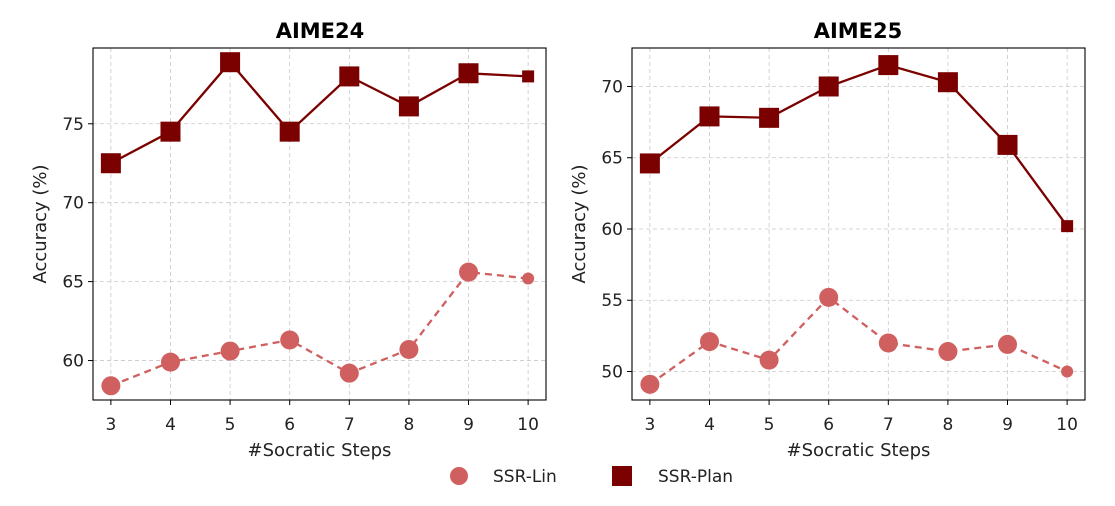 Image resolution: width=1115 pixels, height=506 pixels. I want to click on aime24-xtick-label: 8, so click(408, 425).